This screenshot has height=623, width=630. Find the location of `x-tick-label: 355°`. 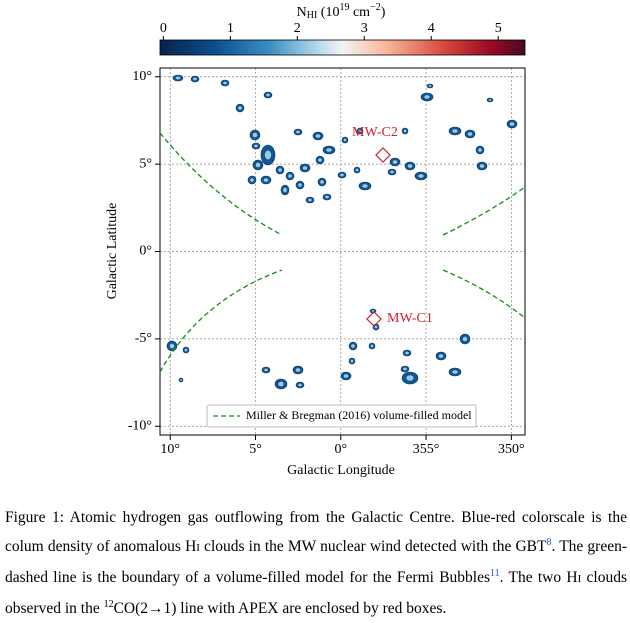

x-tick-label: 355° is located at coordinates (426, 449).